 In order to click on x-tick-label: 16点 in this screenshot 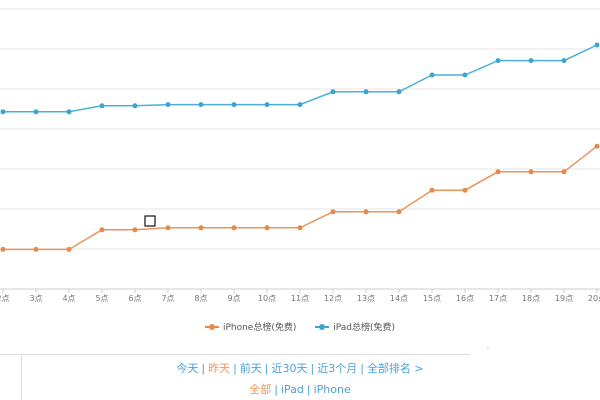, I will do `click(465, 298)`.